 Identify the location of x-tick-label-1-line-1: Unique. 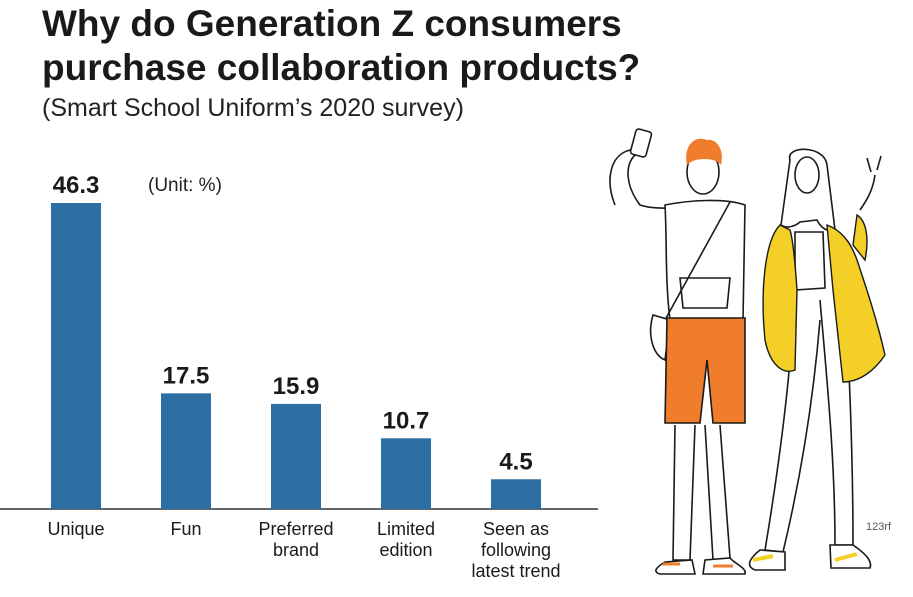
(75, 529).